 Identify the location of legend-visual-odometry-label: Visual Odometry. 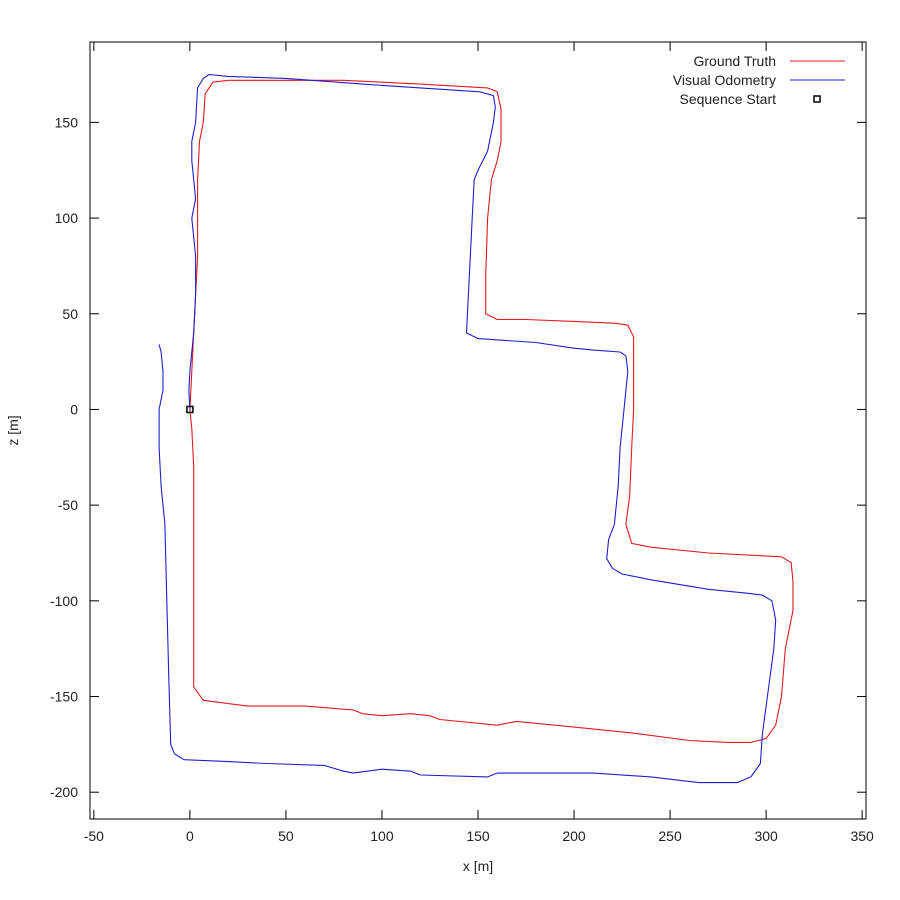
(724, 80).